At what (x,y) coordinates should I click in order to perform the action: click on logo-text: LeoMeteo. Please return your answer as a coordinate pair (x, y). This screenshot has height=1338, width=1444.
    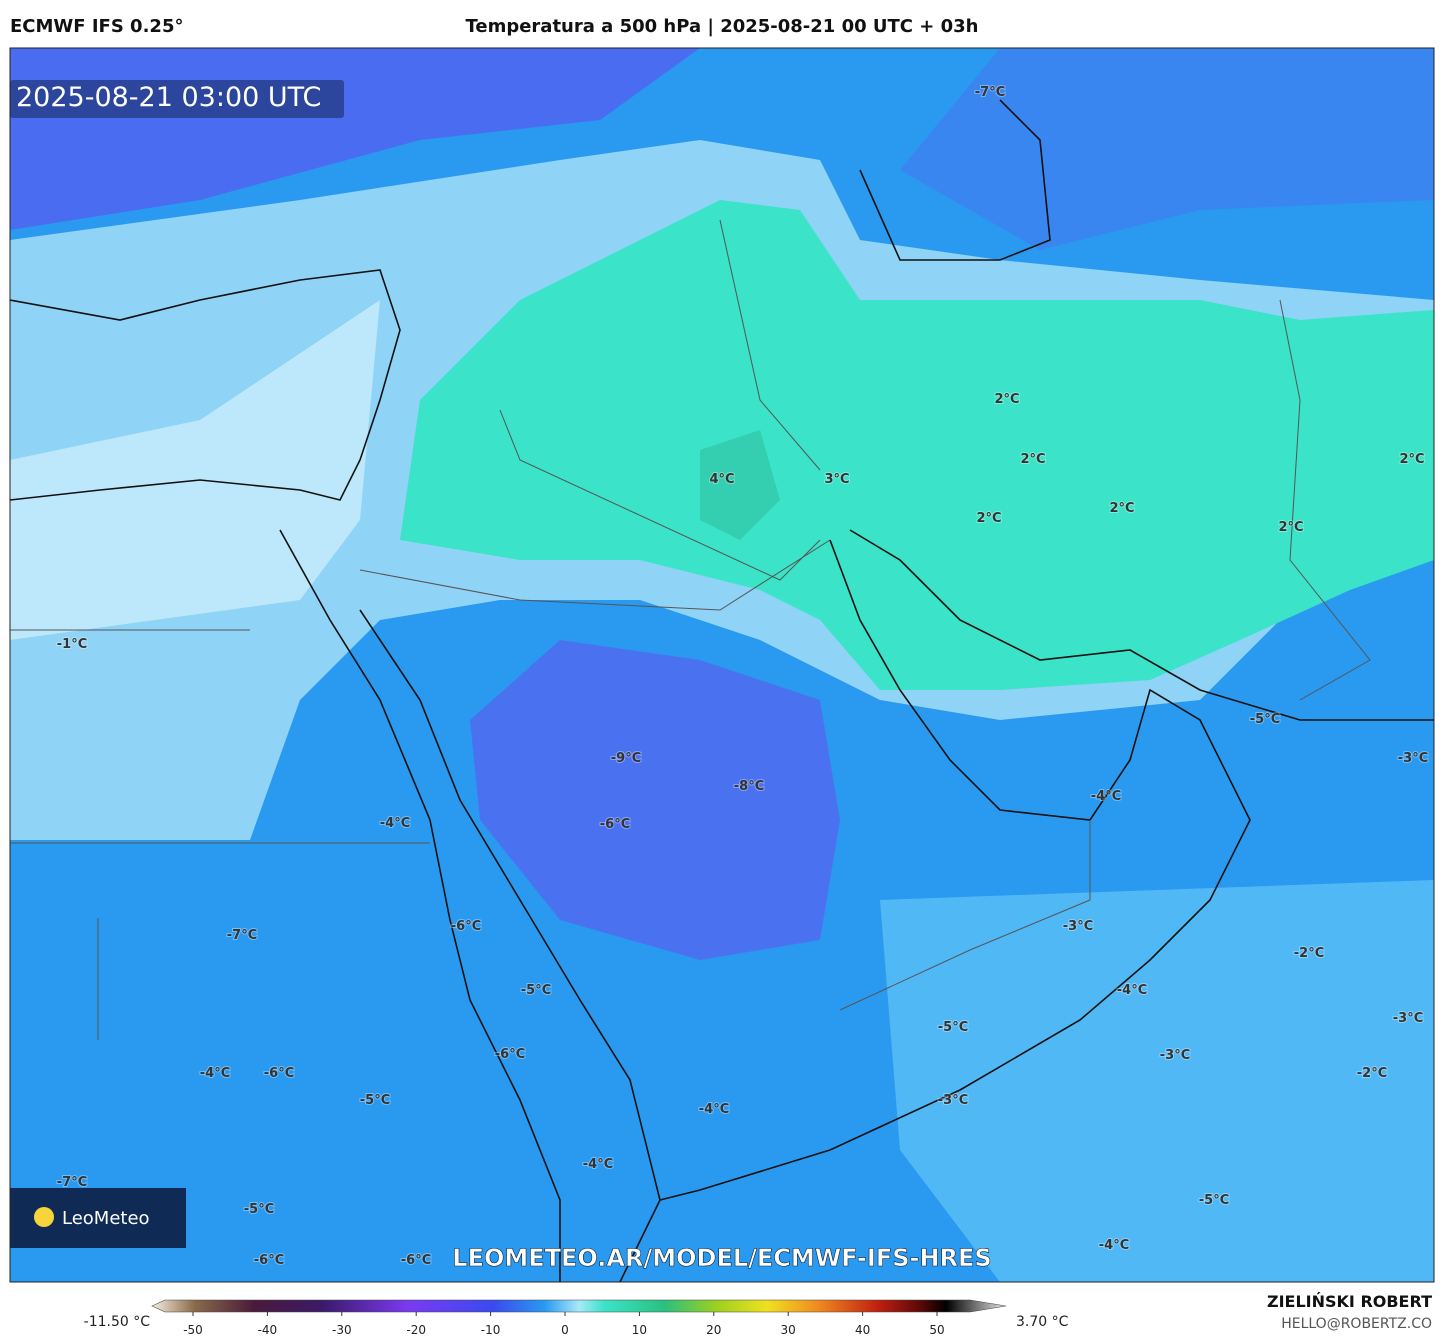
    Looking at the image, I should click on (106, 1218).